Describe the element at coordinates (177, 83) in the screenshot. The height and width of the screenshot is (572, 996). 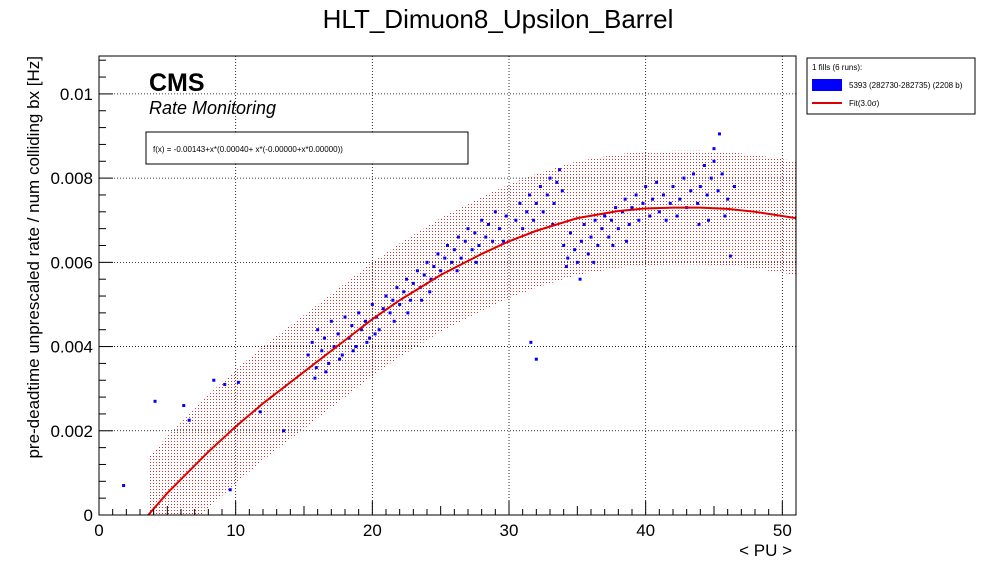
I see `cms-brand-label: CMS` at that location.